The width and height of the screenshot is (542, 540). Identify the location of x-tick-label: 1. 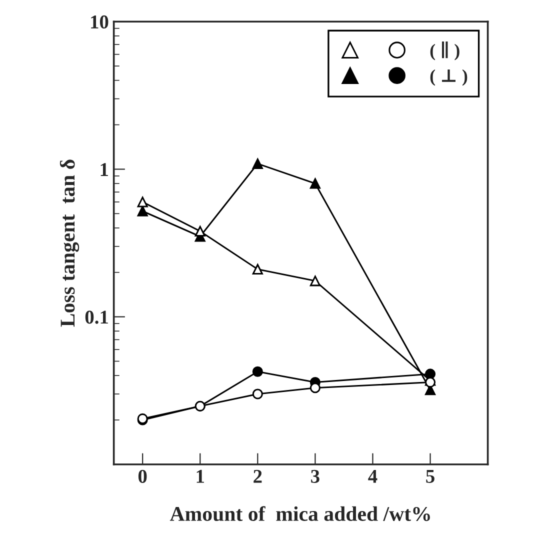
(200, 476).